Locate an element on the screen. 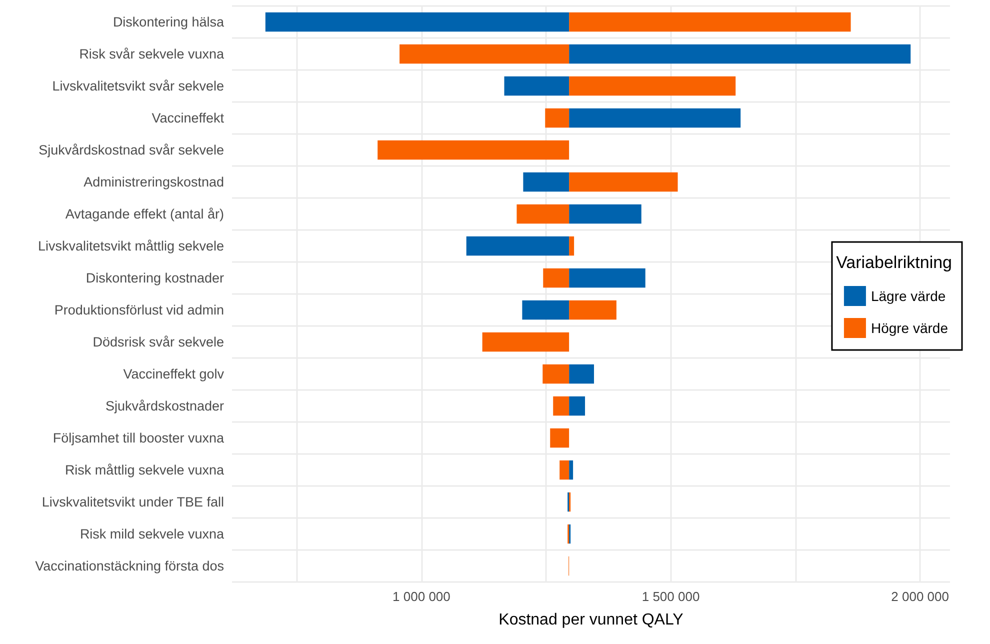 The width and height of the screenshot is (990, 644). y-tick-label: Risk svår sekvele vuxna is located at coordinates (151, 54).